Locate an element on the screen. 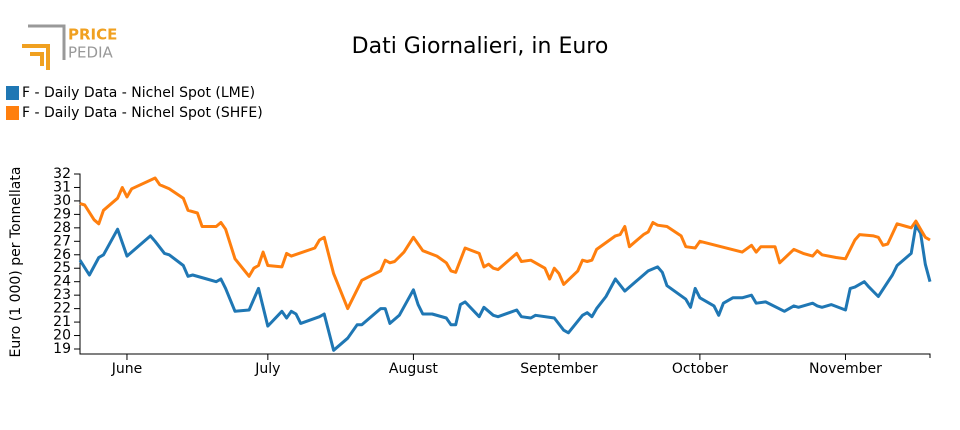 This screenshot has height=430, width=960. x-tick-label: August is located at coordinates (414, 369).